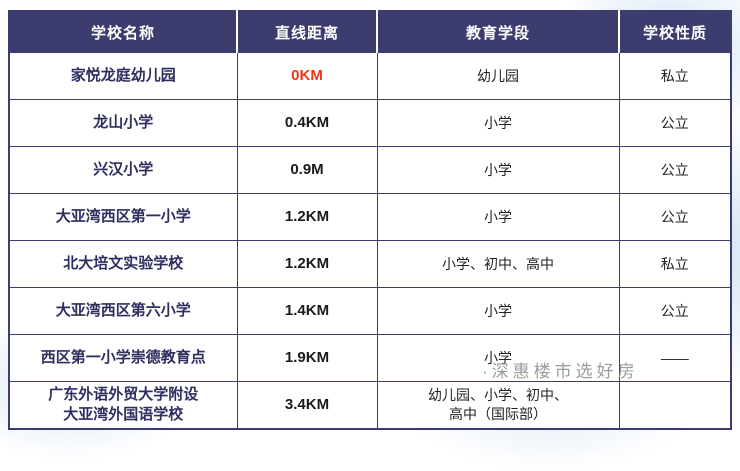  Describe the element at coordinates (123, 123) in the screenshot. I see `school-name-cell: 龙山小学` at that location.